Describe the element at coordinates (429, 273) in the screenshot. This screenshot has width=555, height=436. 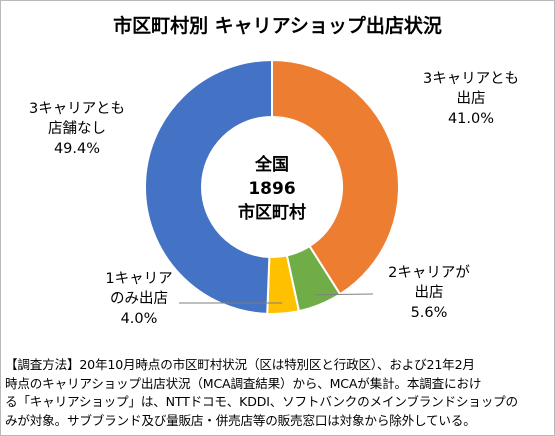
I see `slice-label-line: 2キャリアが` at that location.